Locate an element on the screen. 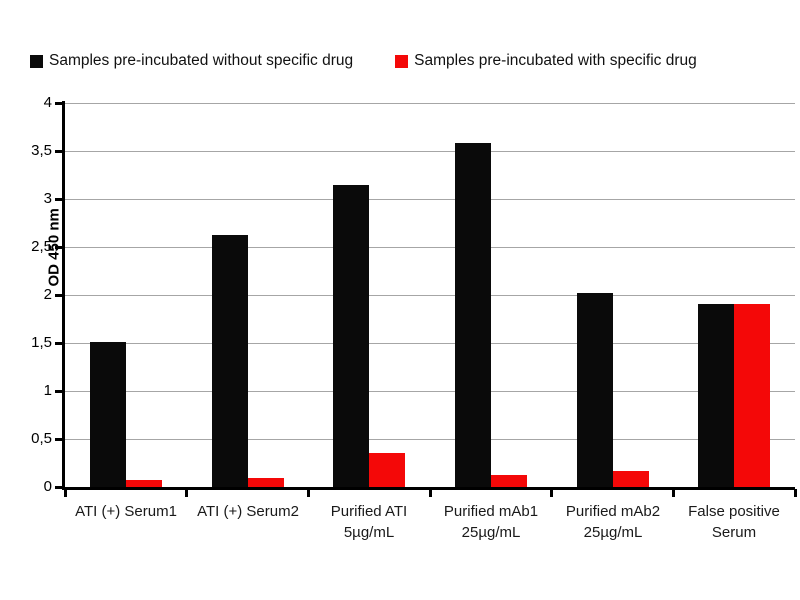  x-category-label-line: 5µg/mL is located at coordinates (369, 532).